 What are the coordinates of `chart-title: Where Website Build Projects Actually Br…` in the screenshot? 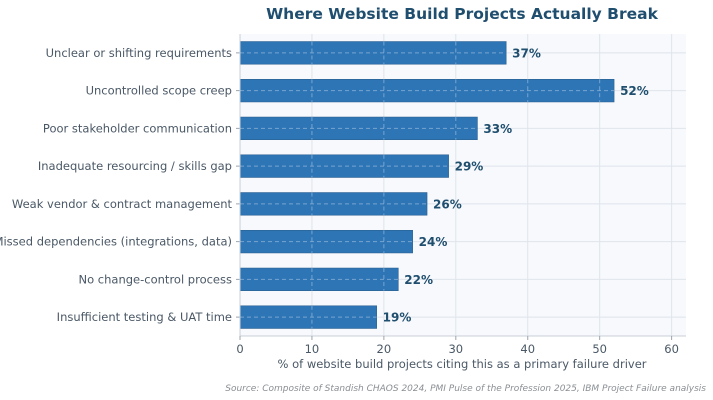 It's located at (462, 14).